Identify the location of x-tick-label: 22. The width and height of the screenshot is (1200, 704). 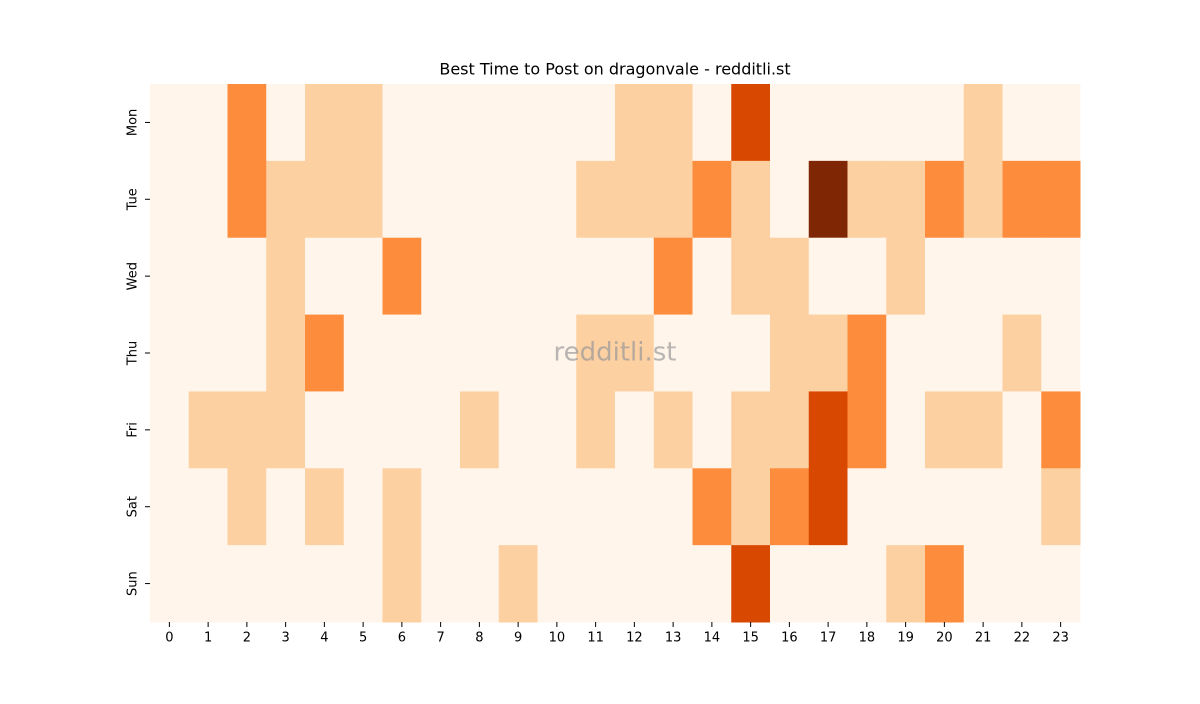
(1022, 638).